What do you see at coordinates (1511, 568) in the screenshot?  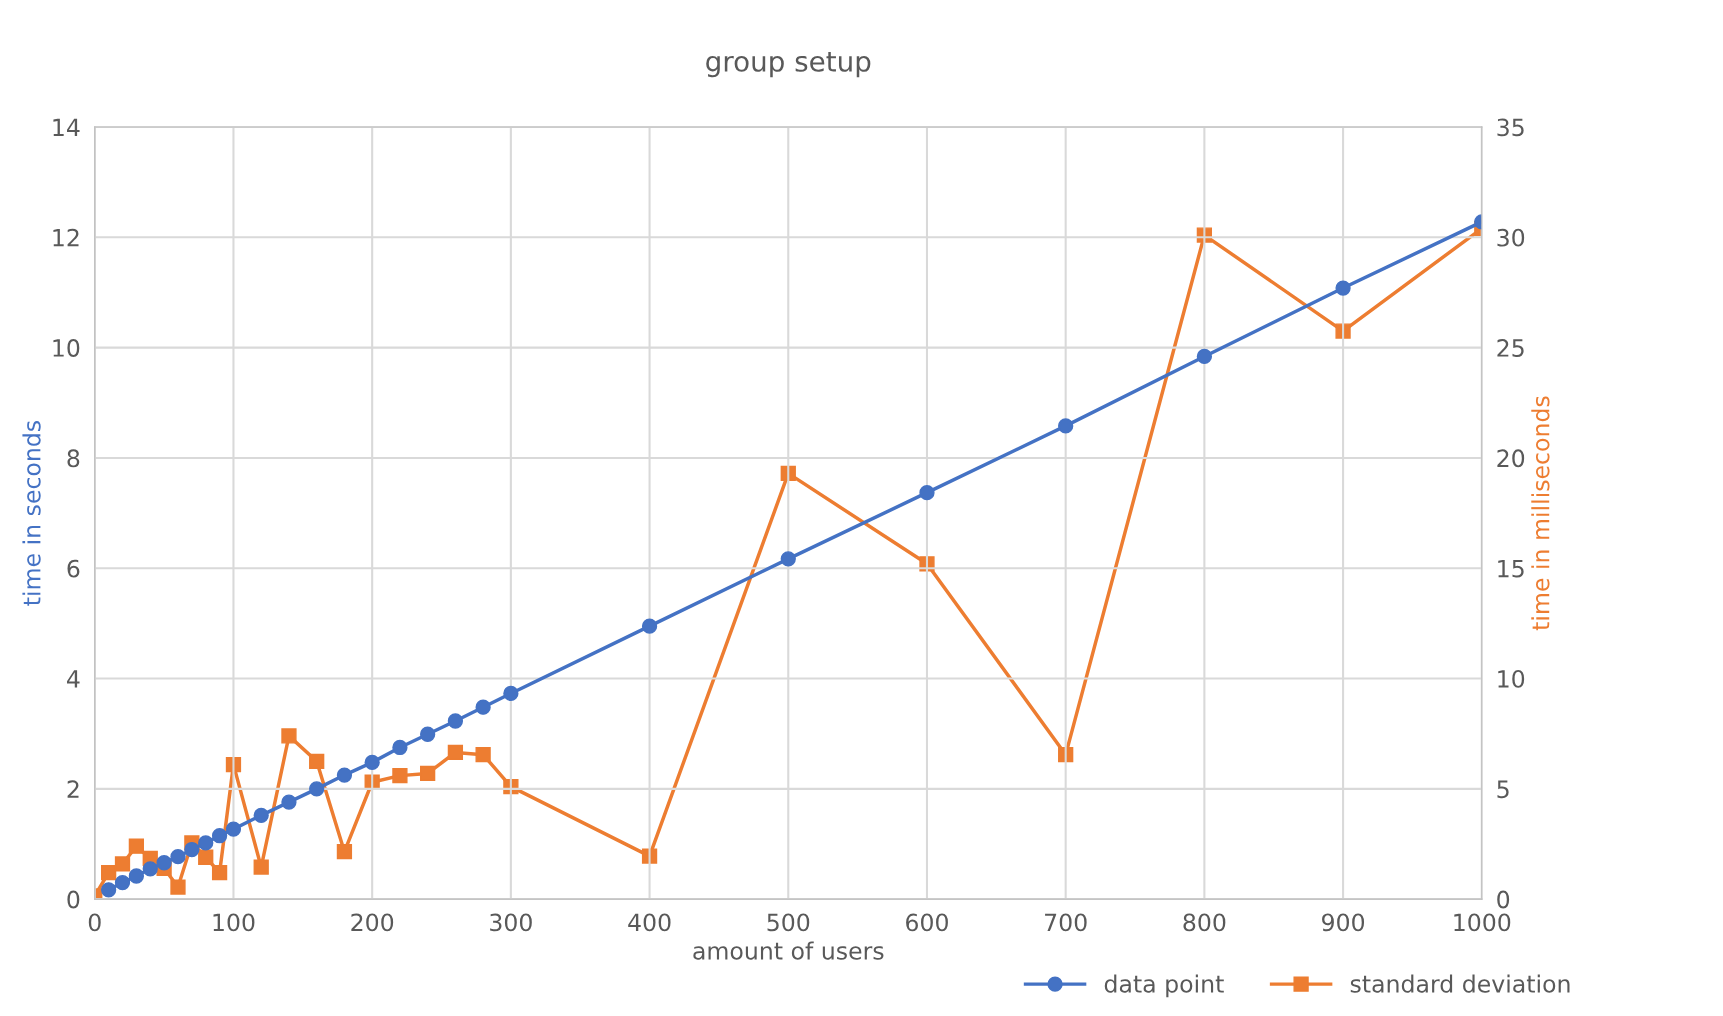 I see `y2-tick-label: 15` at bounding box center [1511, 568].